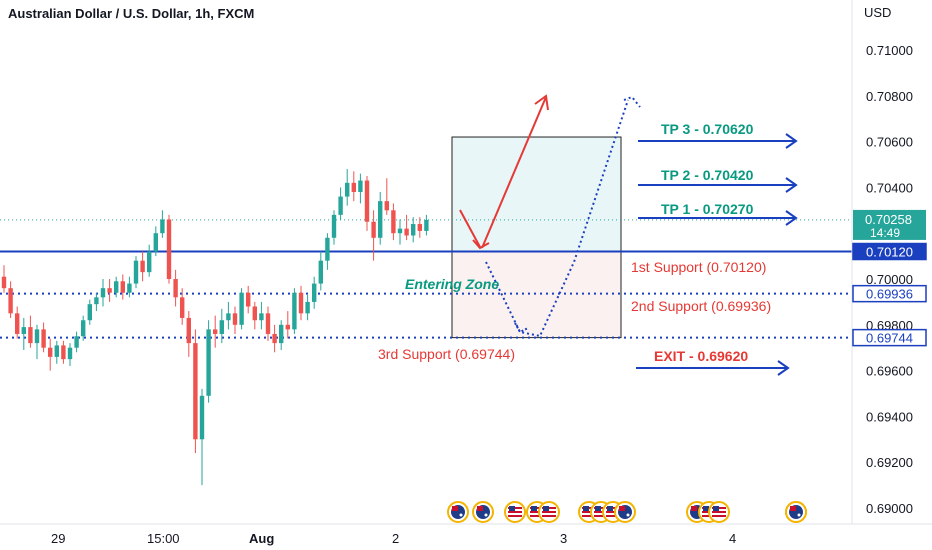 This screenshot has width=932, height=550. Describe the element at coordinates (563, 538) in the screenshot. I see `time-tick: 3` at that location.